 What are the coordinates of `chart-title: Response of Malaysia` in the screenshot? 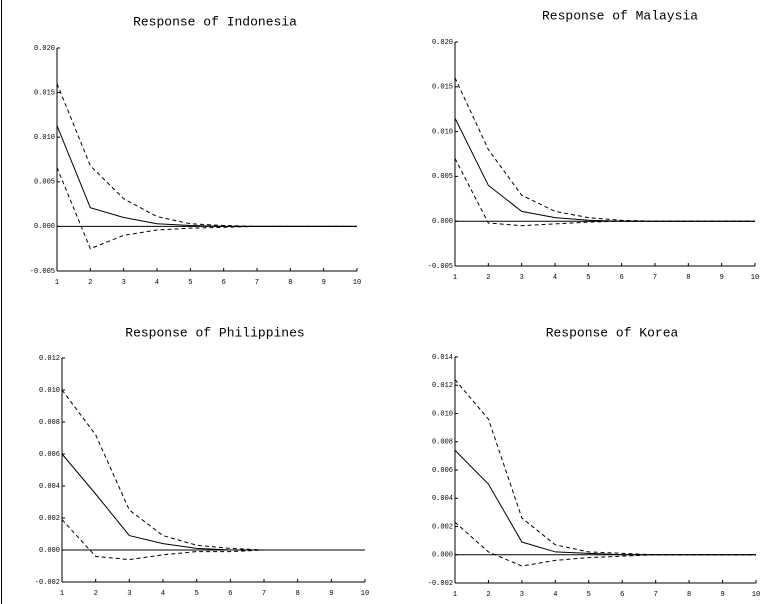 It's located at (620, 15).